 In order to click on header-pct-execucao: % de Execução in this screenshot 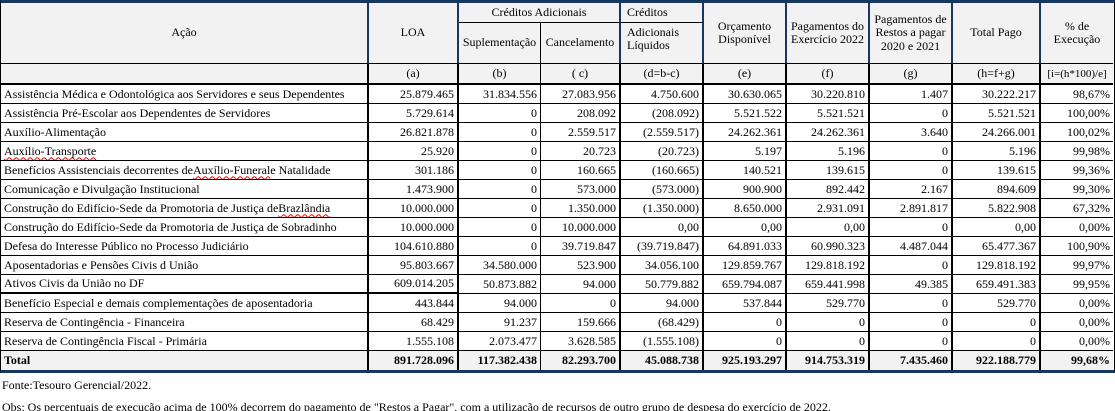, I will do `click(1077, 33)`.